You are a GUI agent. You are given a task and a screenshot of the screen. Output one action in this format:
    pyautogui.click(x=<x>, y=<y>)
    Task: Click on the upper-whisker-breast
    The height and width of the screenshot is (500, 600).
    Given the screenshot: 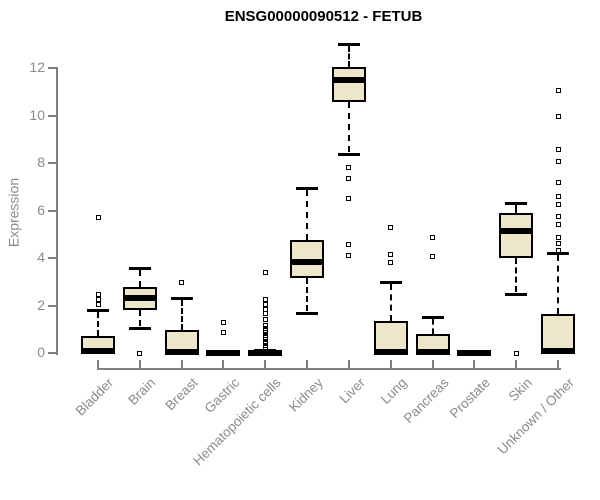 What is the action you would take?
    pyautogui.click(x=181, y=315)
    